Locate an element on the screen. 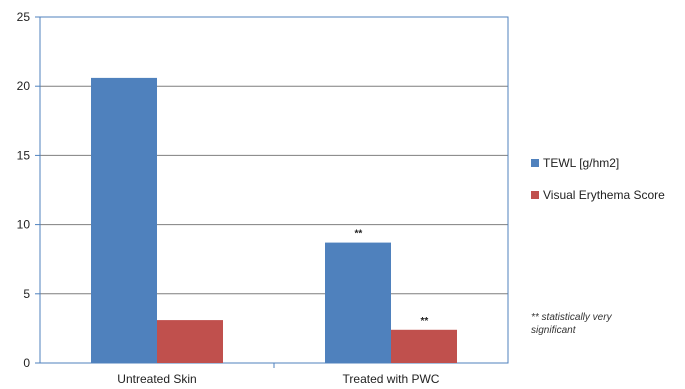 The image size is (685, 389). y-tick-label: 20 is located at coordinates (24, 86).